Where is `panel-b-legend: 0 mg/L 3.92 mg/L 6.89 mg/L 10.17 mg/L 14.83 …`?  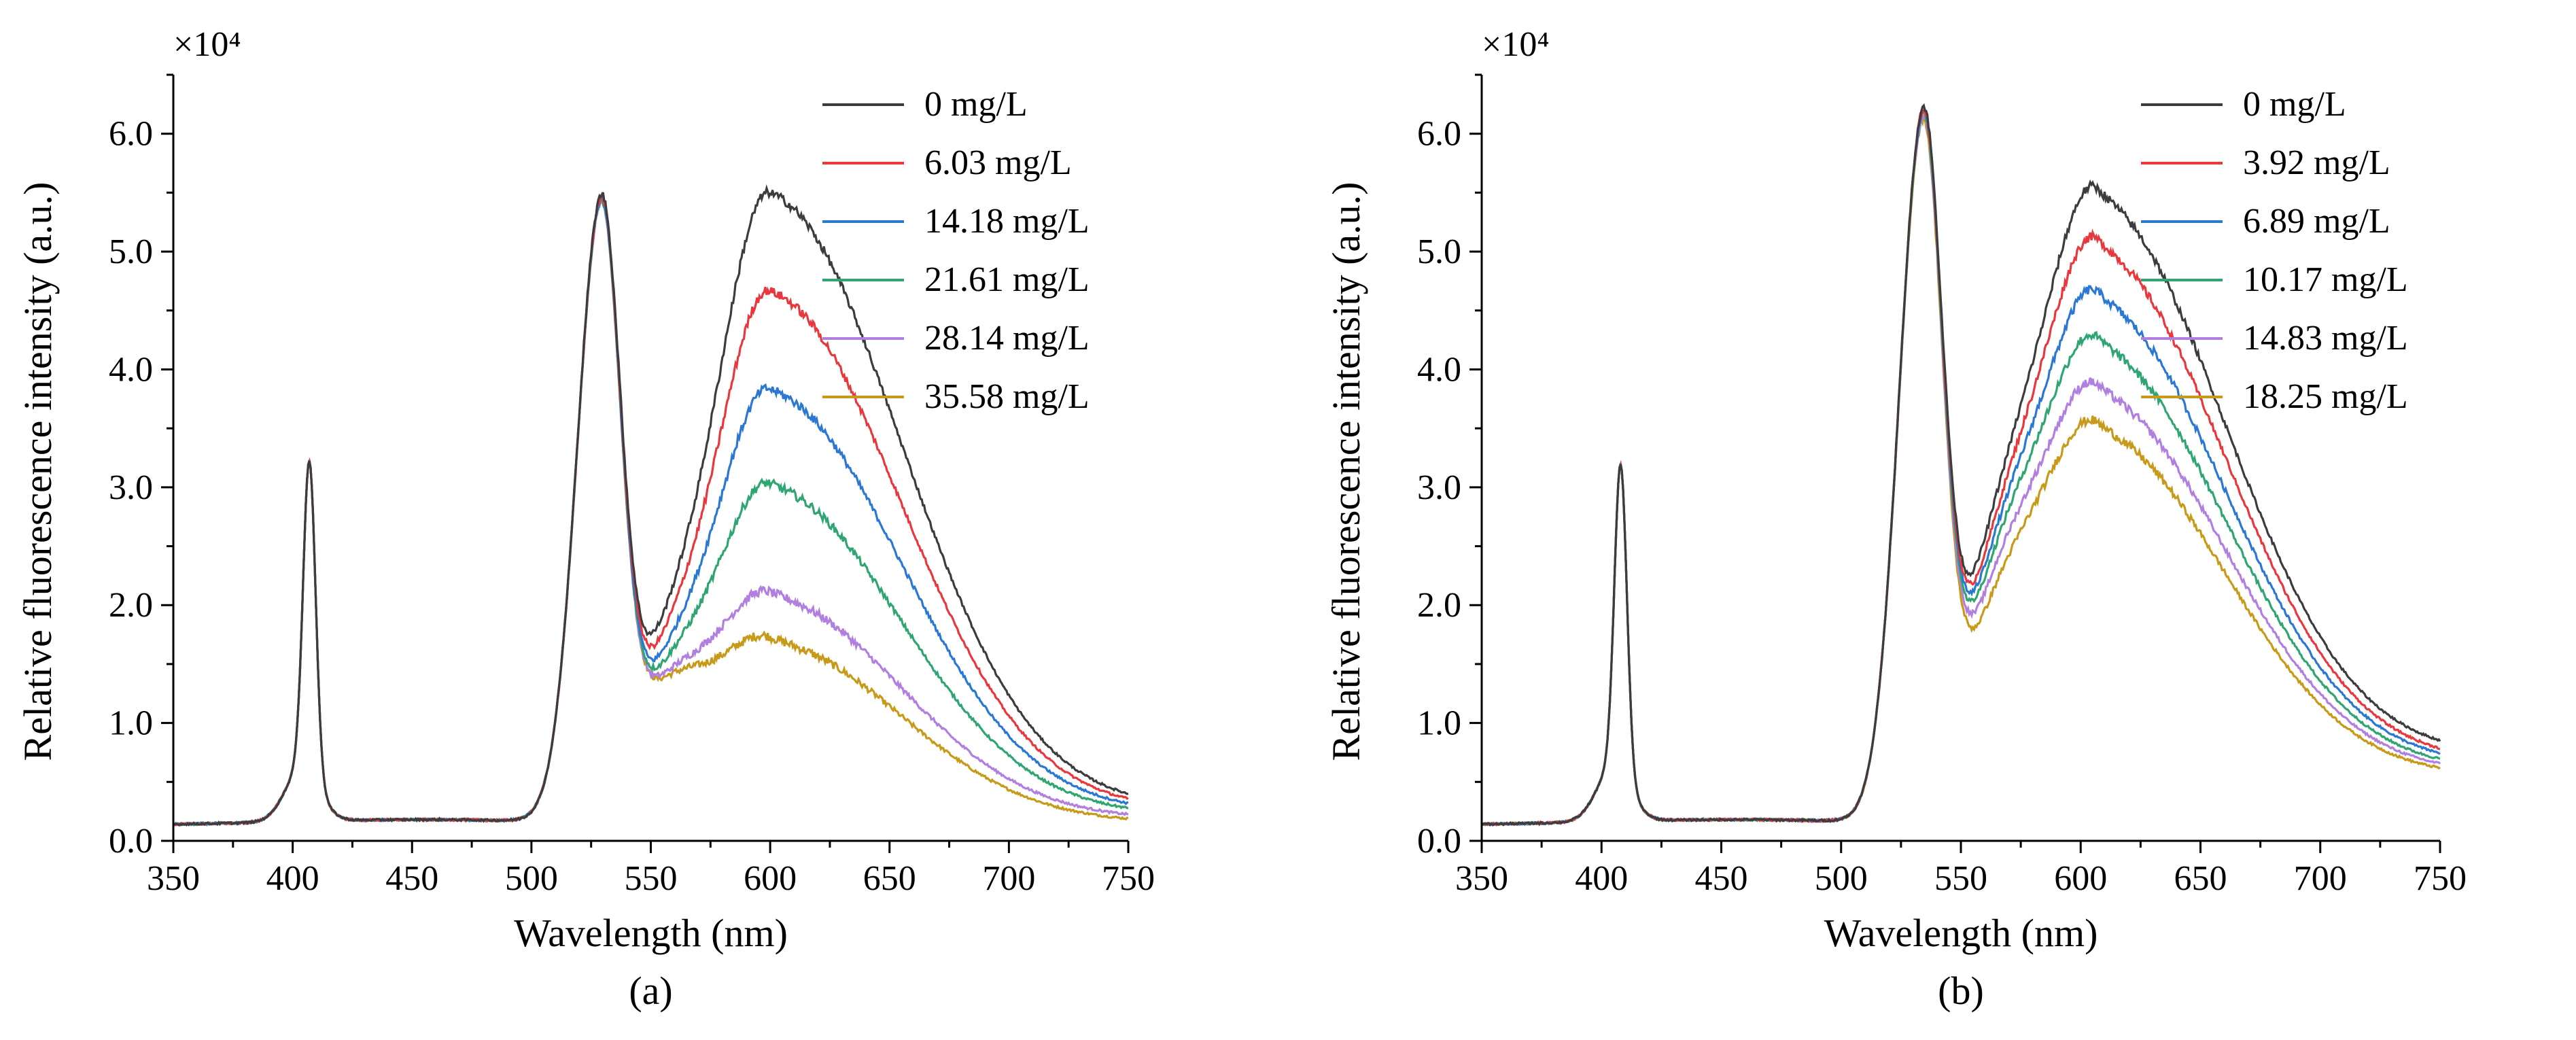
panel-b-legend: 0 mg/L 3.92 mg/L 6.89 mg/L 10.17 mg/L 14.83 … is located at coordinates (2274, 251).